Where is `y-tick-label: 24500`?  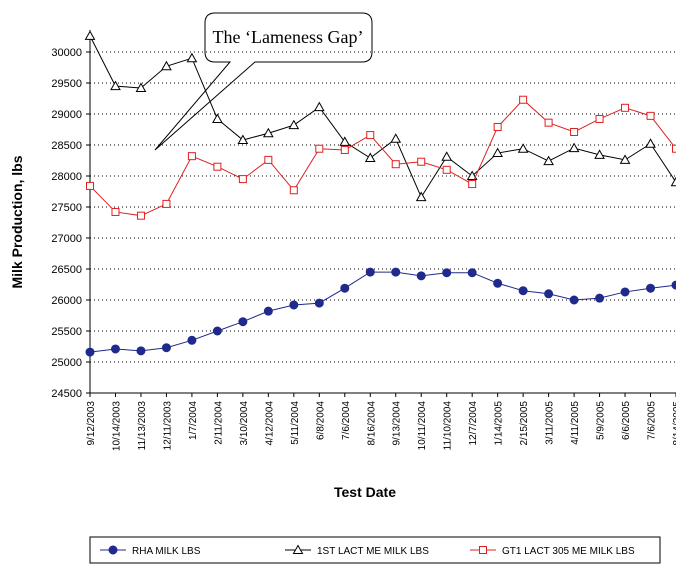
y-tick-label: 24500 is located at coordinates (66, 394).